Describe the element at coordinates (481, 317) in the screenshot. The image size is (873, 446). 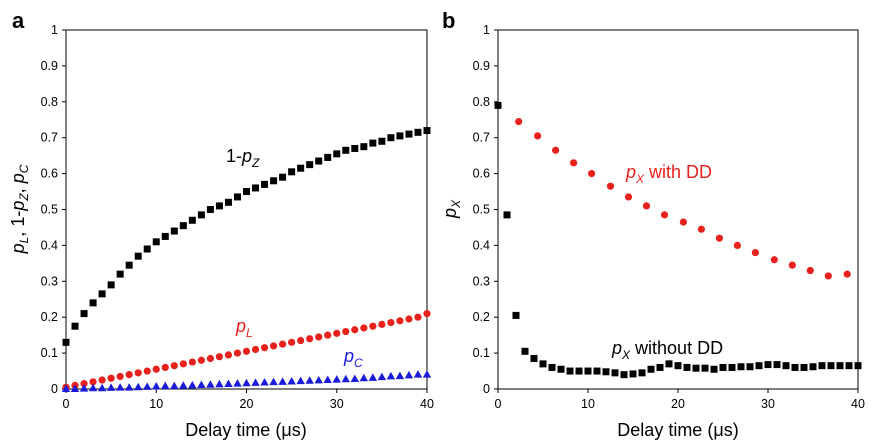
I see `panel-b-y-tick-label: 0.2` at that location.